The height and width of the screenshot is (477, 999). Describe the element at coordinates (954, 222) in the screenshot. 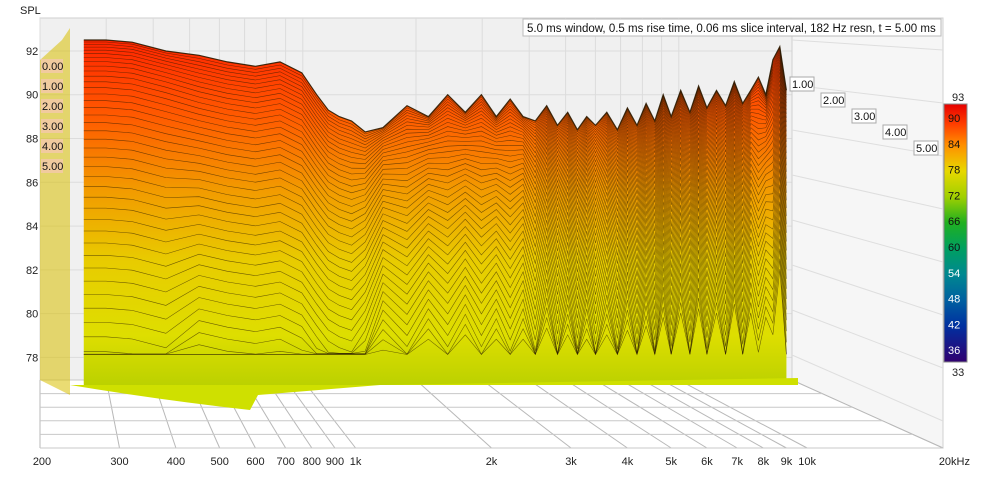

I see `colorbar-tick-label: 66` at that location.